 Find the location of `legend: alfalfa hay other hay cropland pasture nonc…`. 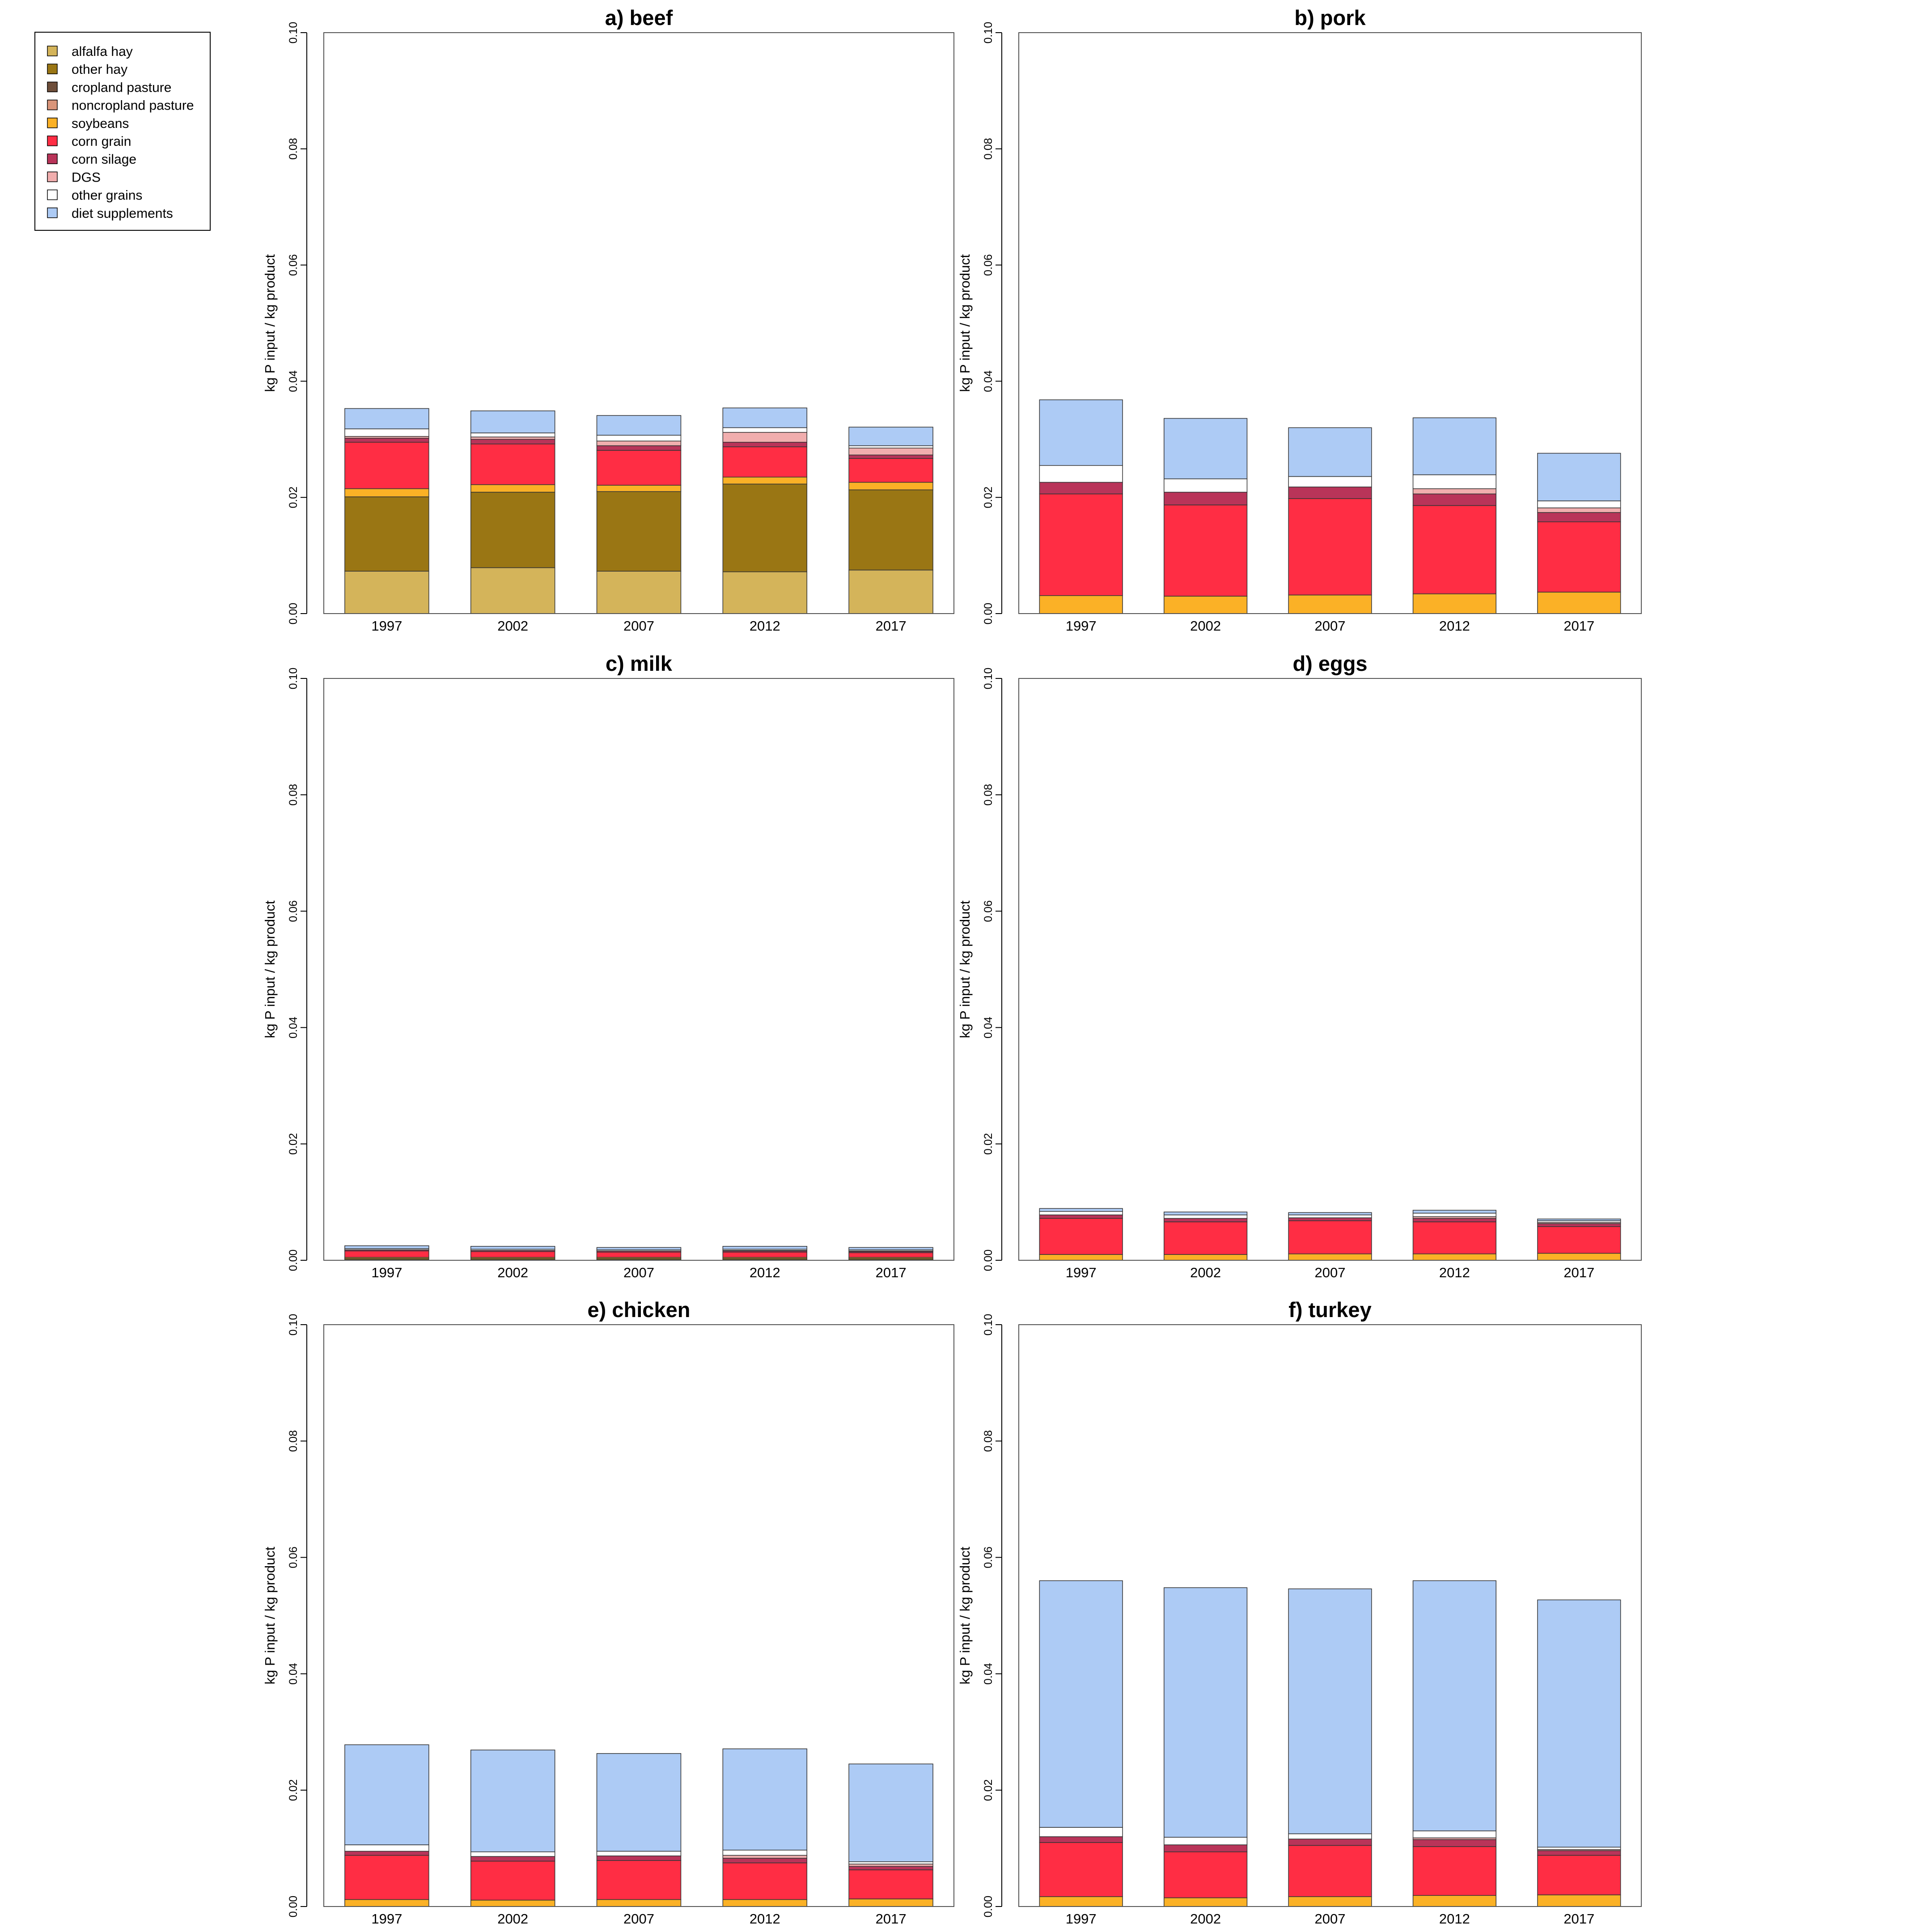

legend: alfalfa hay other hay cropland pasture nonc… is located at coordinates (122, 131).